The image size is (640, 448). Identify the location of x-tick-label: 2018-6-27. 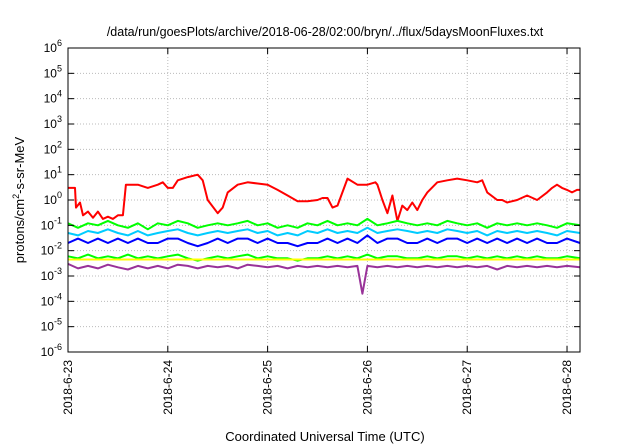
(467, 387).